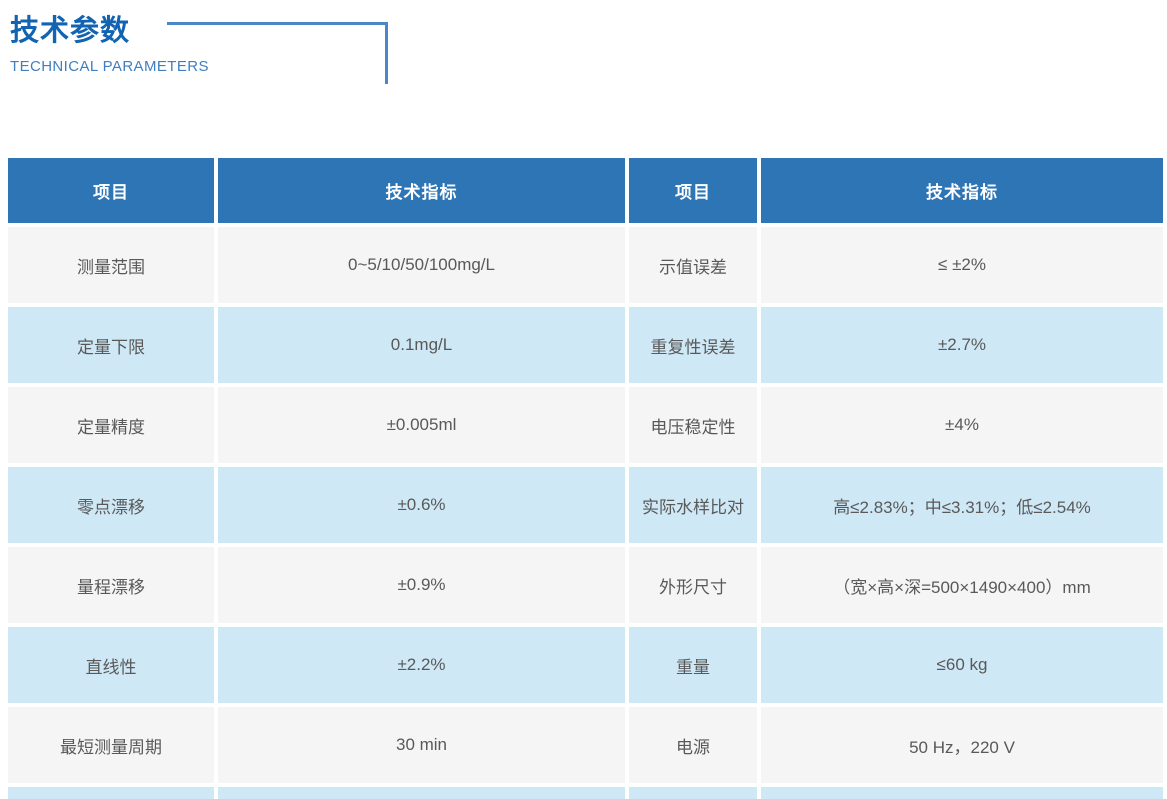  Describe the element at coordinates (962, 745) in the screenshot. I see `spec-value-cell: 50 Hz，220 V` at that location.